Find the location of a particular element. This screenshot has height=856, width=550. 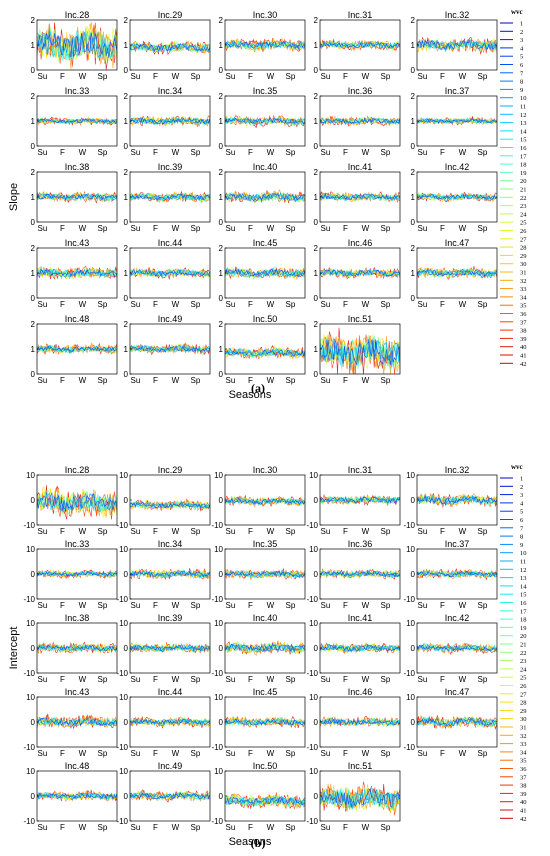

subplot-title: Inc.36 is located at coordinates (360, 91).